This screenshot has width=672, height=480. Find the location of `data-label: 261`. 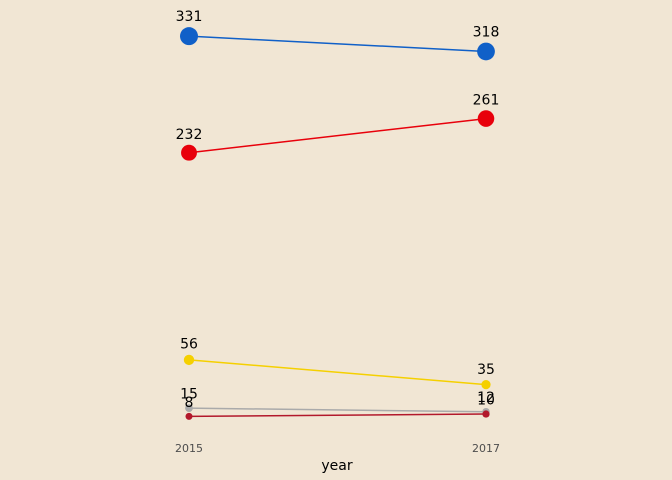

data-label: 261 is located at coordinates (486, 100).